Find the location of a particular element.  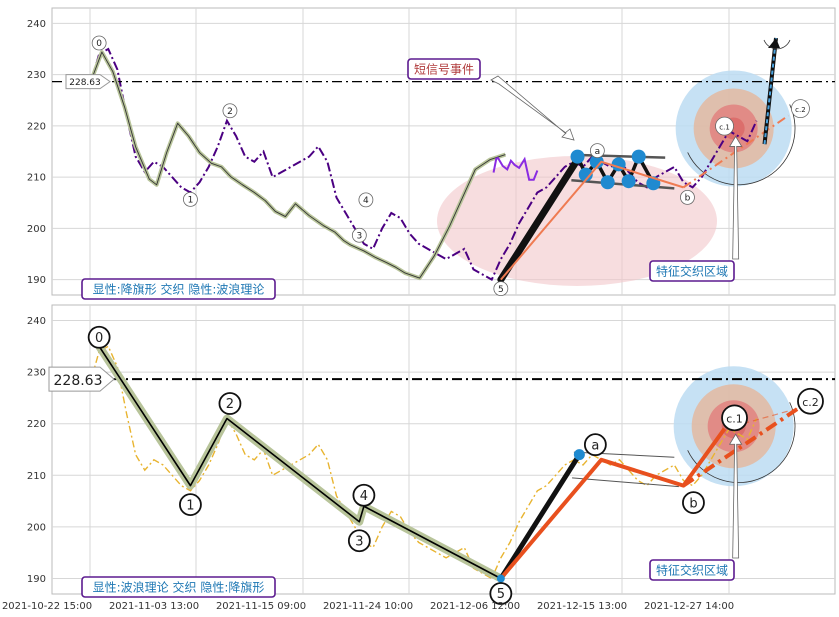

projection-arc is located at coordinates (777, 44).